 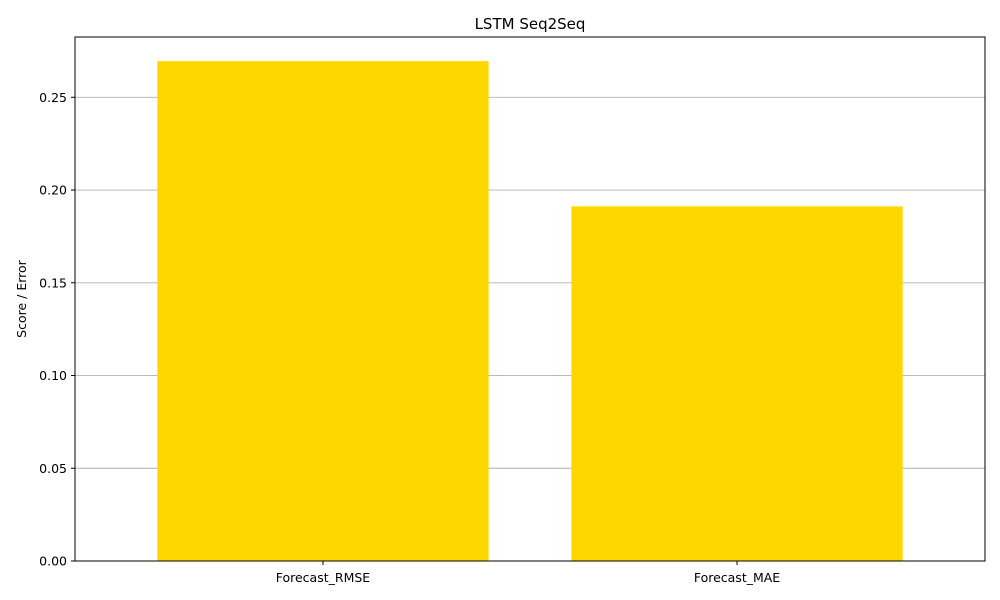 What do you see at coordinates (528, 573) in the screenshot?
I see `x-axis: Forecast_RMSE Forecast_MAE` at bounding box center [528, 573].